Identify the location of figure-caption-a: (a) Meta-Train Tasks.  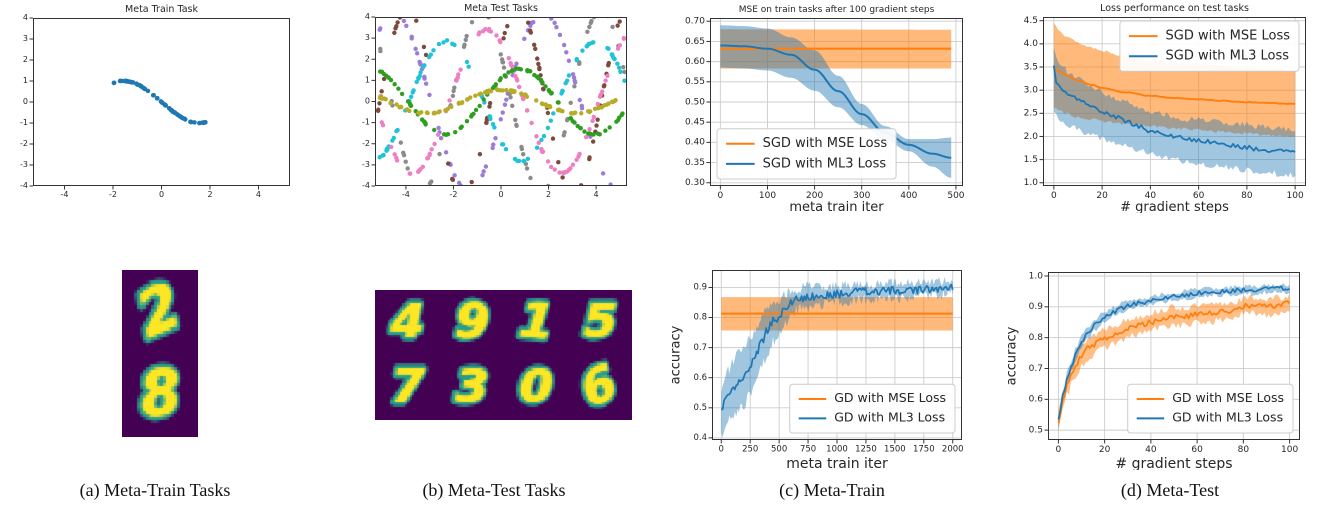
(155, 490).